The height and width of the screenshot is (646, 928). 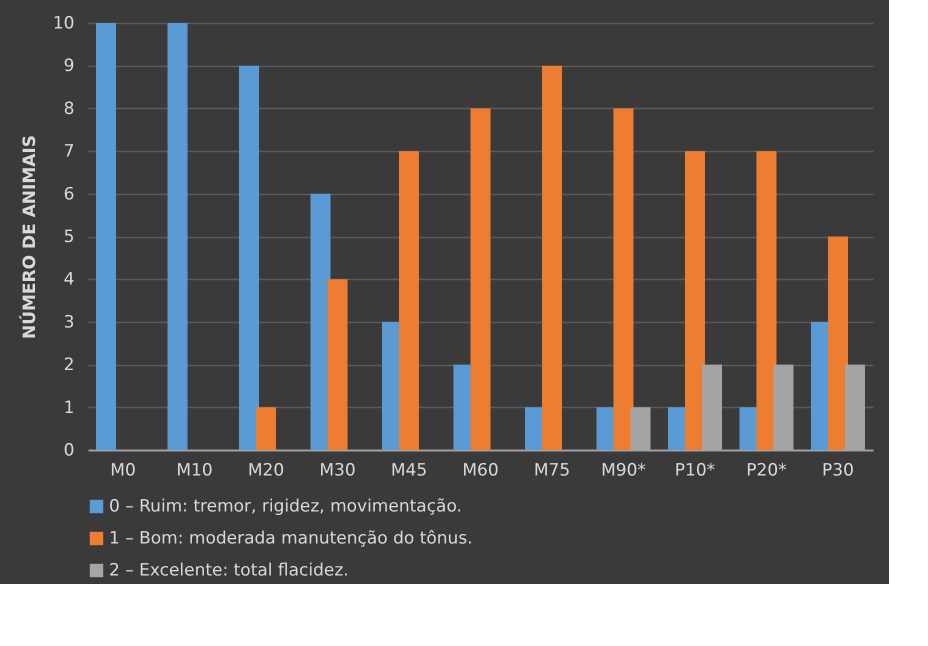 What do you see at coordinates (69, 108) in the screenshot?
I see `y-tick-label: 8` at bounding box center [69, 108].